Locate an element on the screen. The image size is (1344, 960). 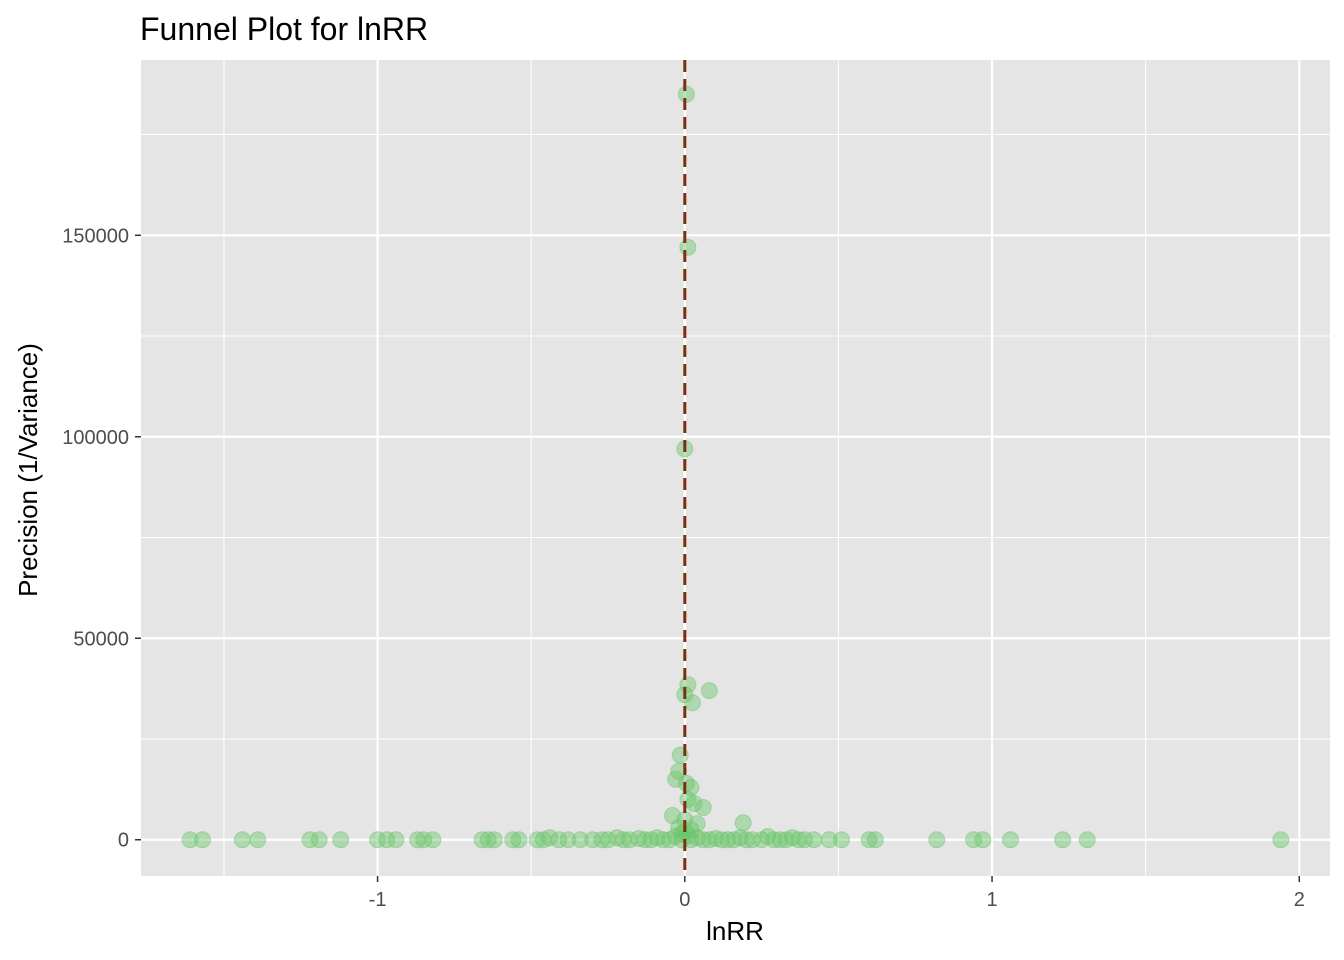
x-tick-label: 0 is located at coordinates (684, 900).